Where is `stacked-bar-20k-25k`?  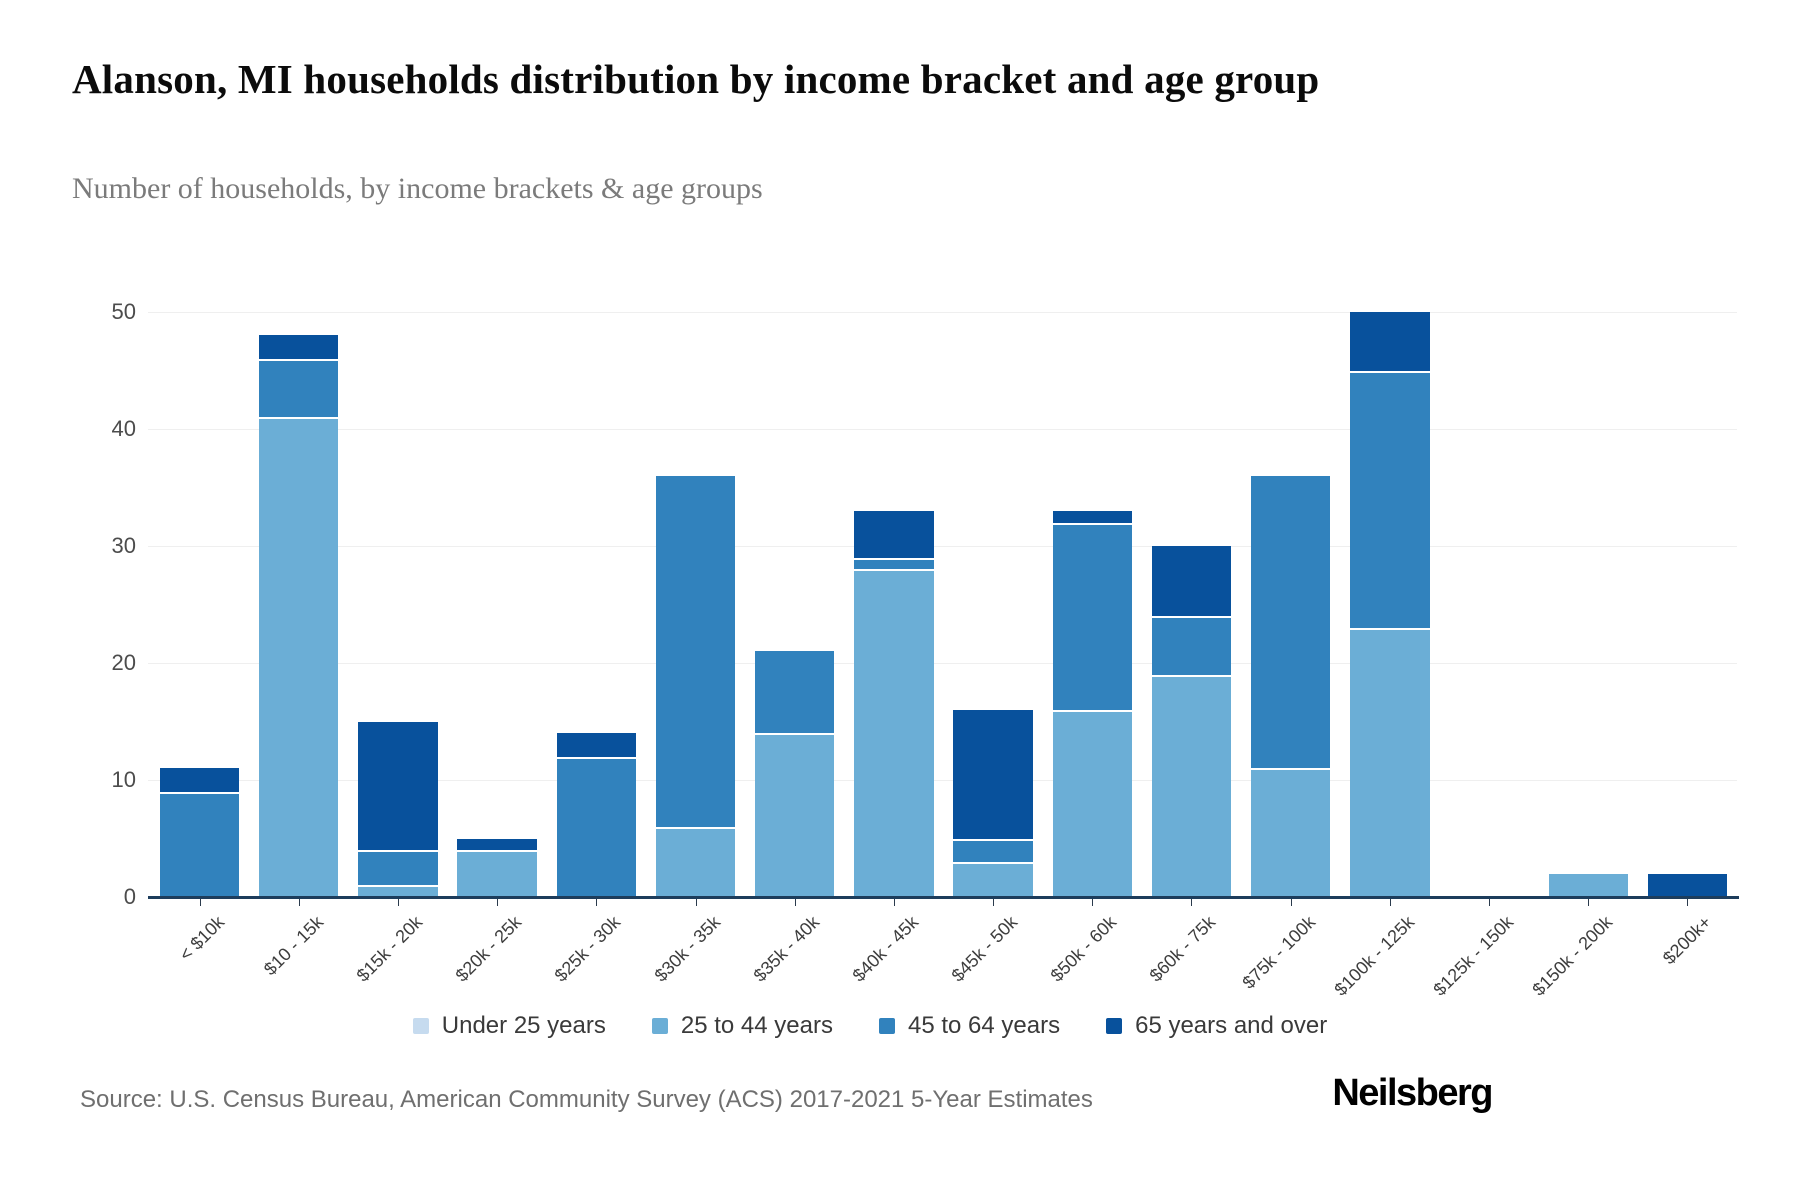 stacked-bar-20k-25k is located at coordinates (497, 867).